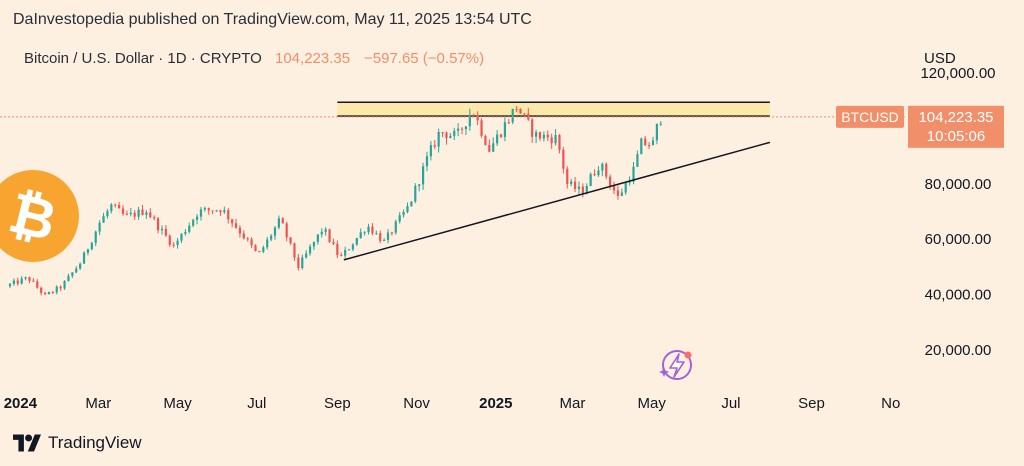 This screenshot has height=466, width=1024. What do you see at coordinates (675, 365) in the screenshot?
I see `sparkle-lightning-icon` at bounding box center [675, 365].